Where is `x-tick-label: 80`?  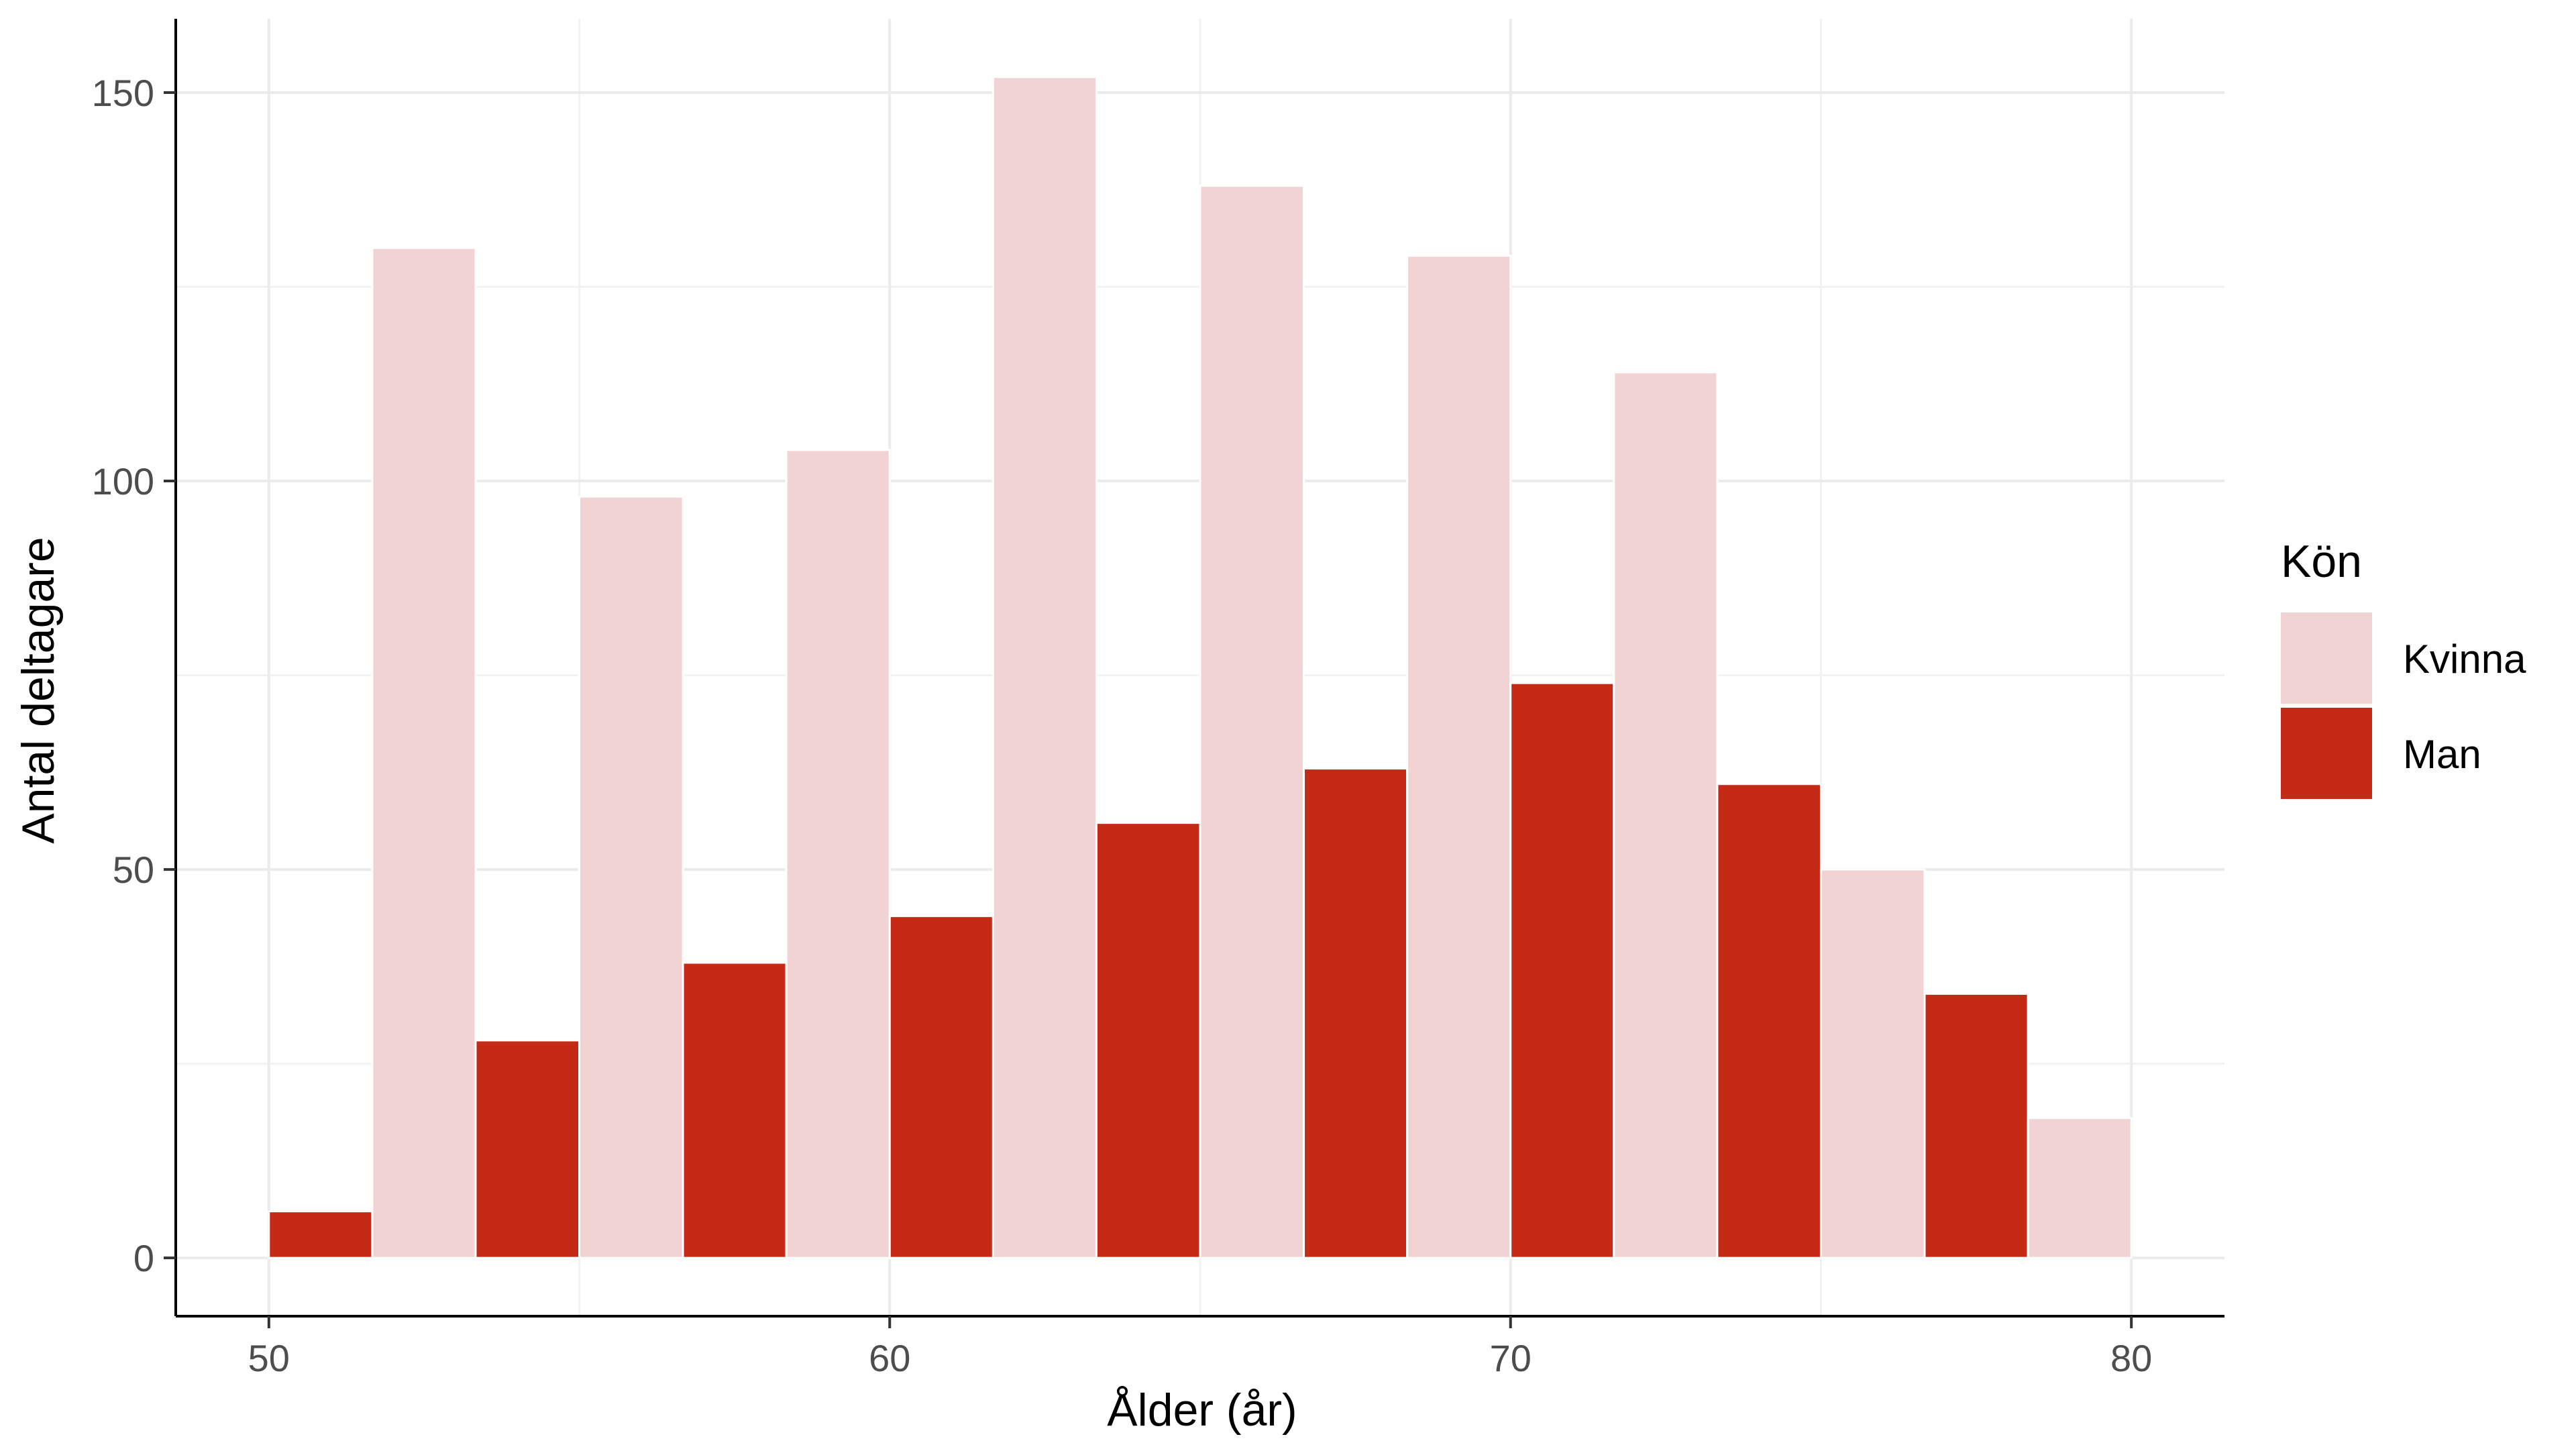 x-tick-label: 80 is located at coordinates (2131, 1358).